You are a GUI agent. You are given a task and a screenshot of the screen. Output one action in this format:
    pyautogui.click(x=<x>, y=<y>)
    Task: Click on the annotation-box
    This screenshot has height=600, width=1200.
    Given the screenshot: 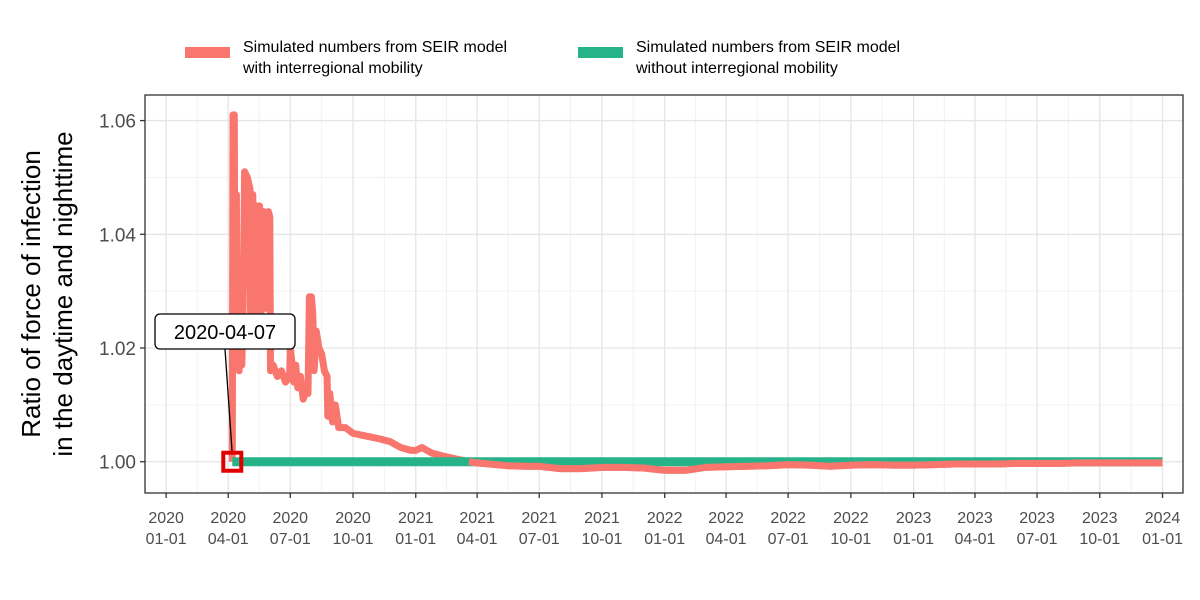 What is the action you would take?
    pyautogui.click(x=225, y=331)
    